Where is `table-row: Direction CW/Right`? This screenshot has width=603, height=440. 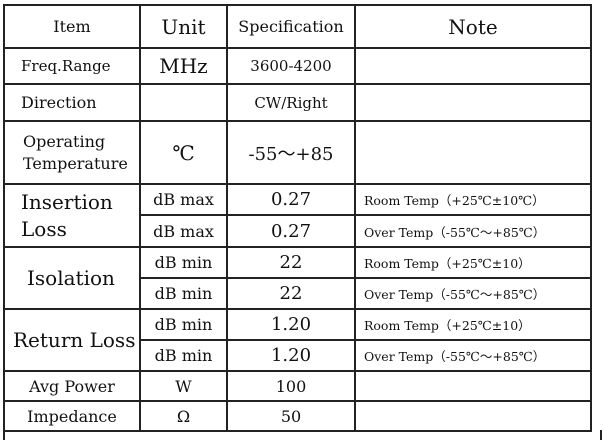
table-row: Direction CW/Right is located at coordinates (297, 102).